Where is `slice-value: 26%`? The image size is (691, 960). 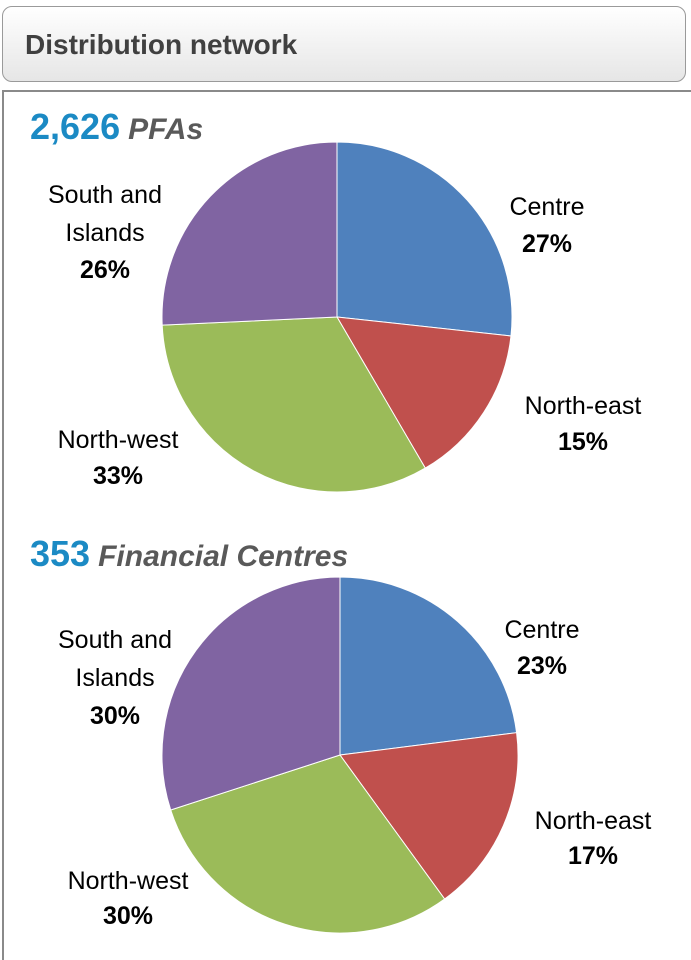
slice-value: 26% is located at coordinates (105, 270).